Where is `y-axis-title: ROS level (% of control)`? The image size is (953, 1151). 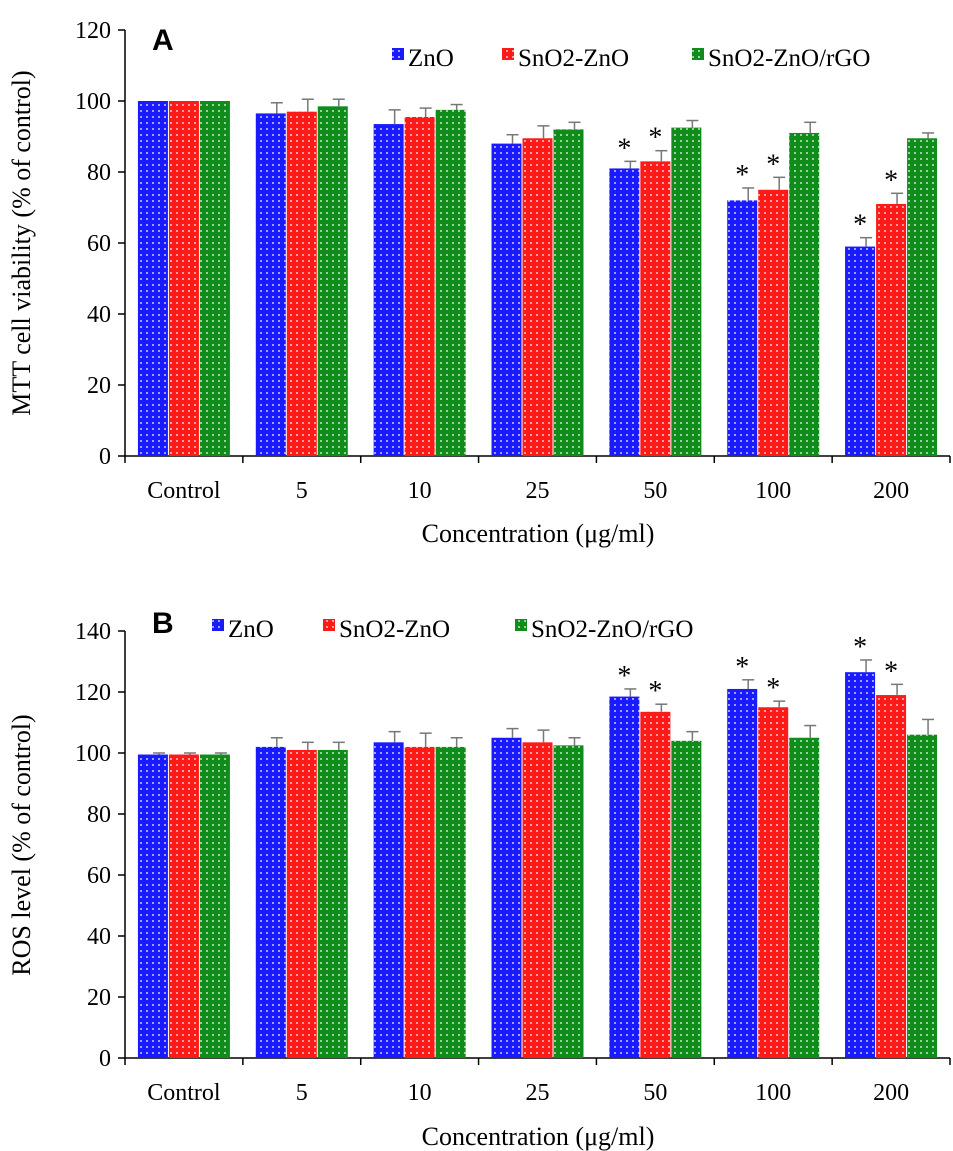 y-axis-title: ROS level (% of control) is located at coordinates (21, 844).